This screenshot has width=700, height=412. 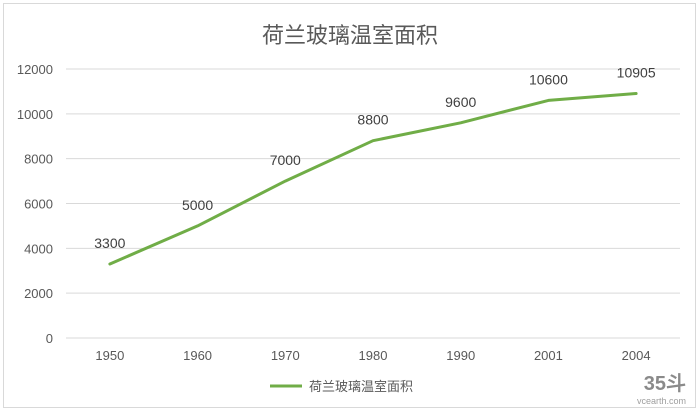 What do you see at coordinates (38, 159) in the screenshot?
I see `y-tick-label: 8000` at bounding box center [38, 159].